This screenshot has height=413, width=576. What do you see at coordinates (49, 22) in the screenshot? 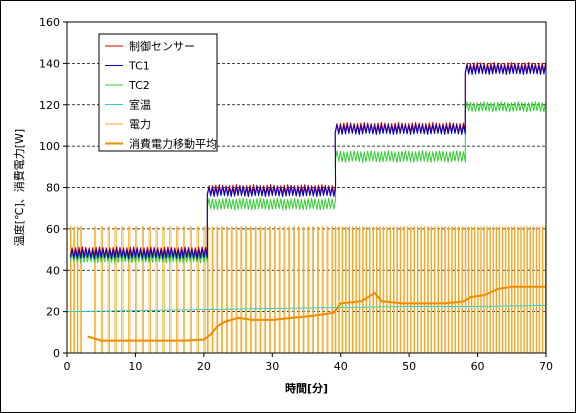
I see `y-tick-label: 160` at bounding box center [49, 22].